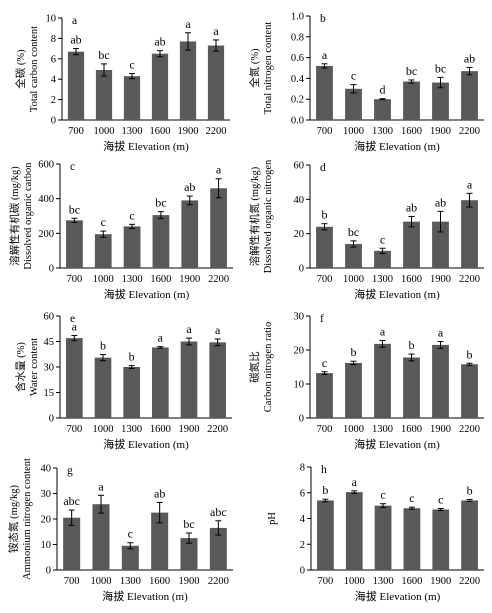  I want to click on panel-letter: b, so click(323, 19).